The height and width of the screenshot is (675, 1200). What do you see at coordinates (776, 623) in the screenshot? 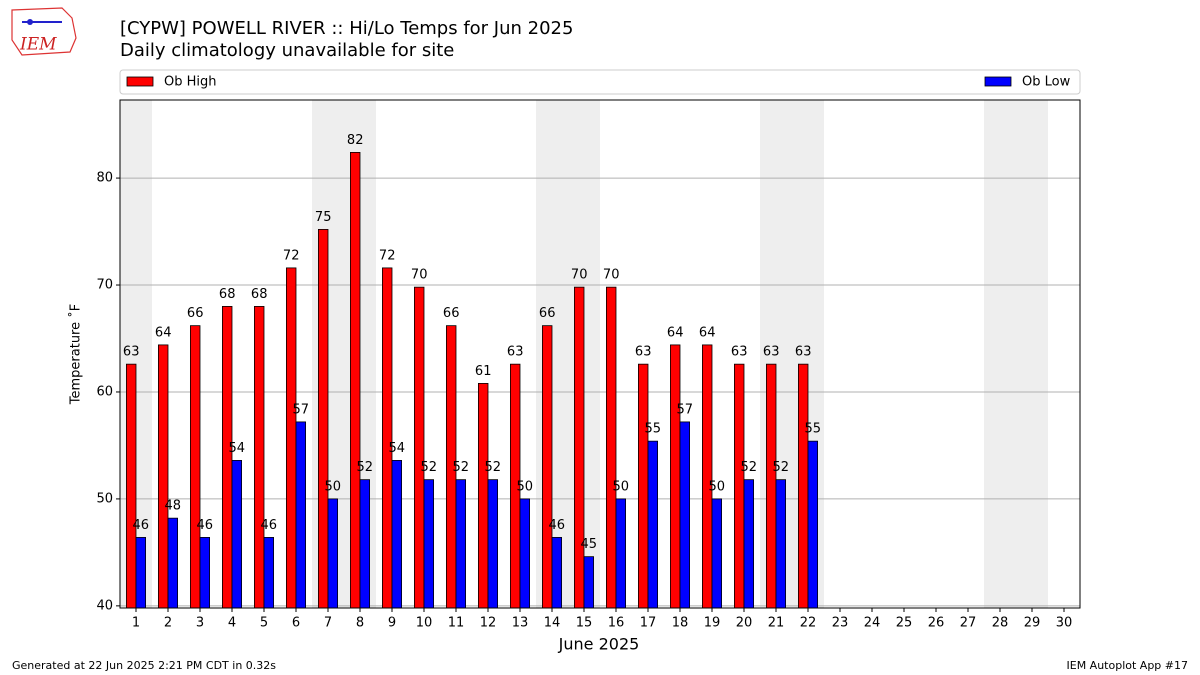
I see `x-tick-label: 21` at bounding box center [776, 623].